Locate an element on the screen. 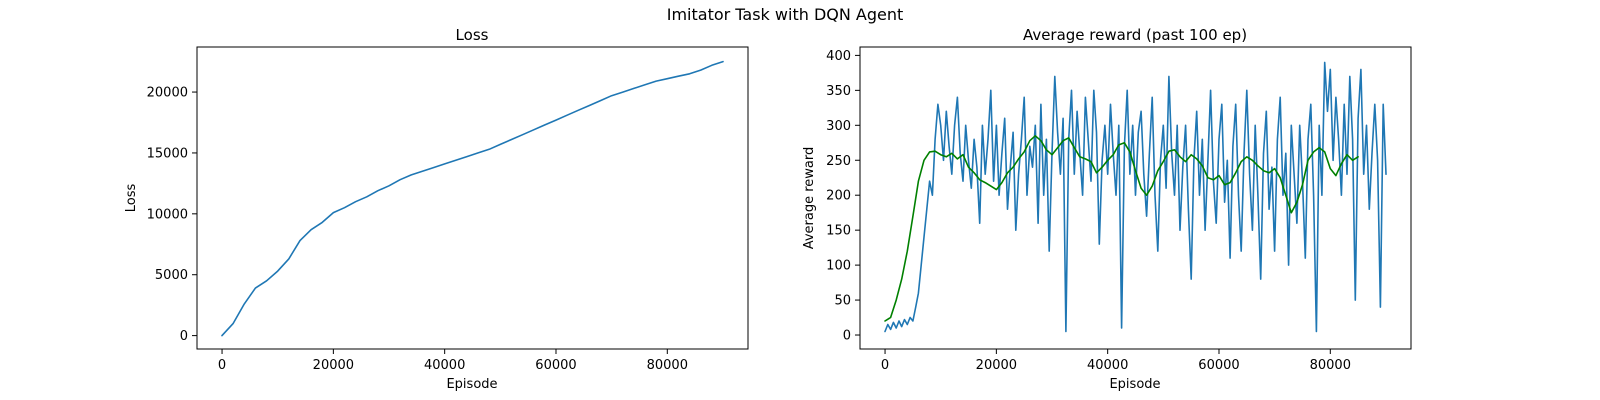 This screenshot has width=1600, height=400. loss-ylabel: Loss is located at coordinates (131, 198).